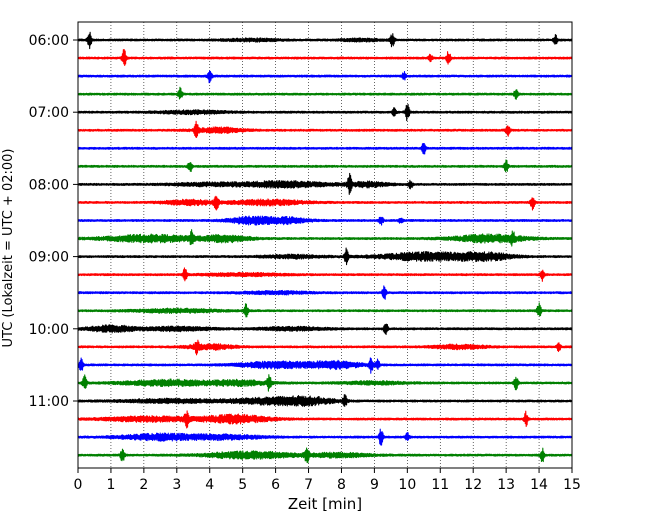 The height and width of the screenshot is (520, 650). I want to click on y-tick-label: 11:00, so click(49, 402).